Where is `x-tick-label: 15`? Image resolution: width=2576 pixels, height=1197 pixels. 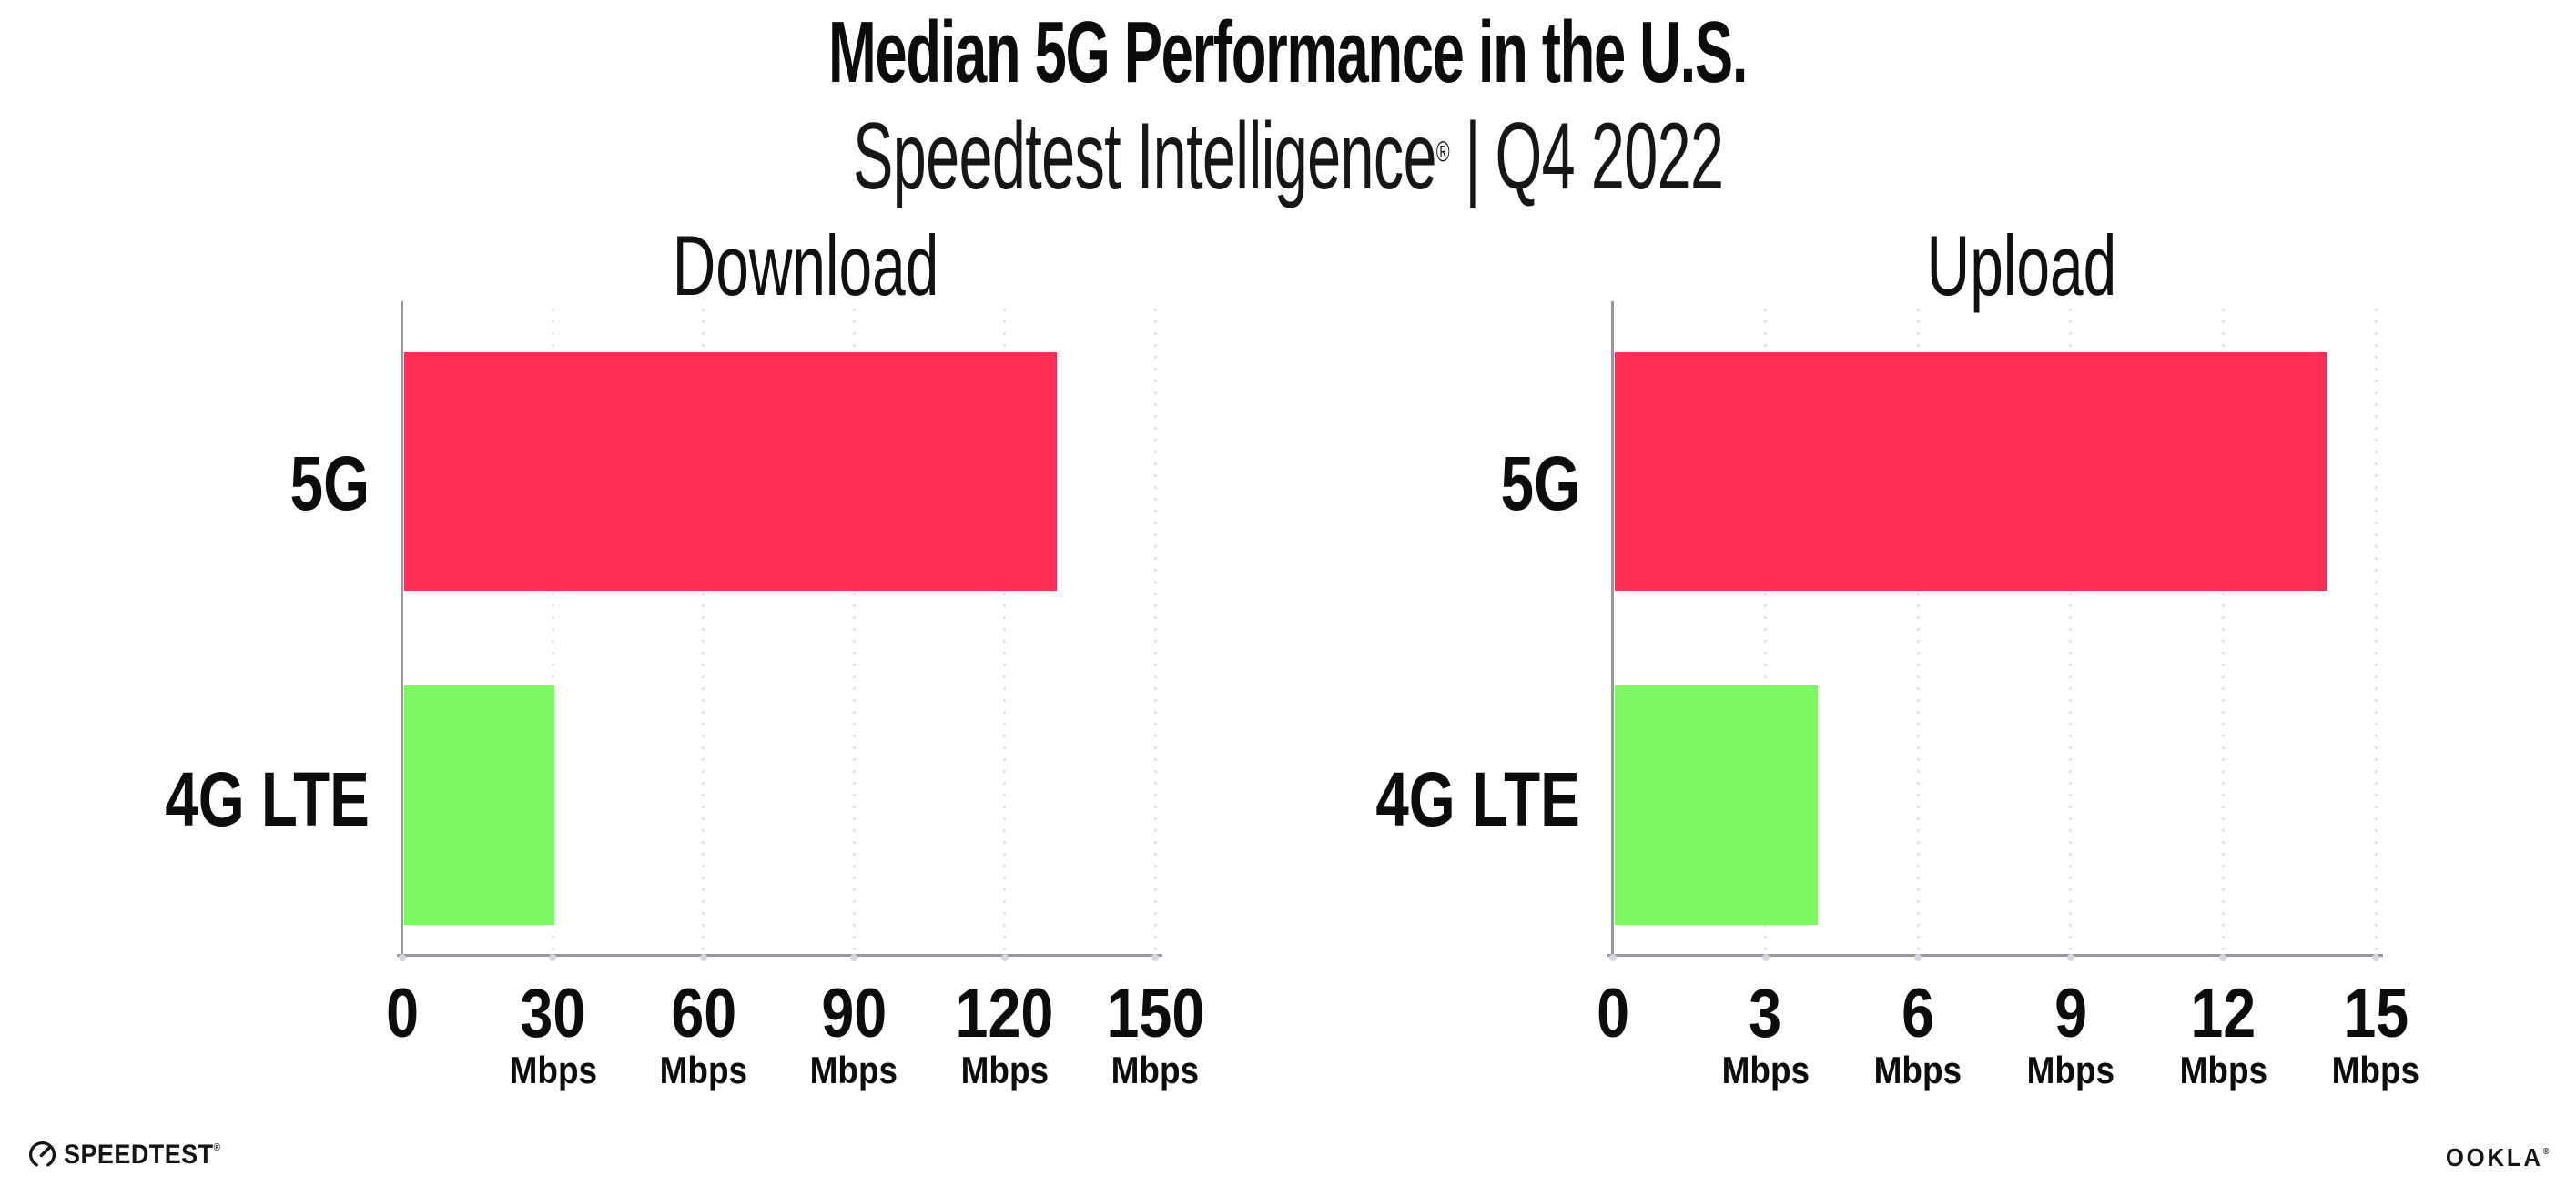
x-tick-label: 15 is located at coordinates (2376, 1014).